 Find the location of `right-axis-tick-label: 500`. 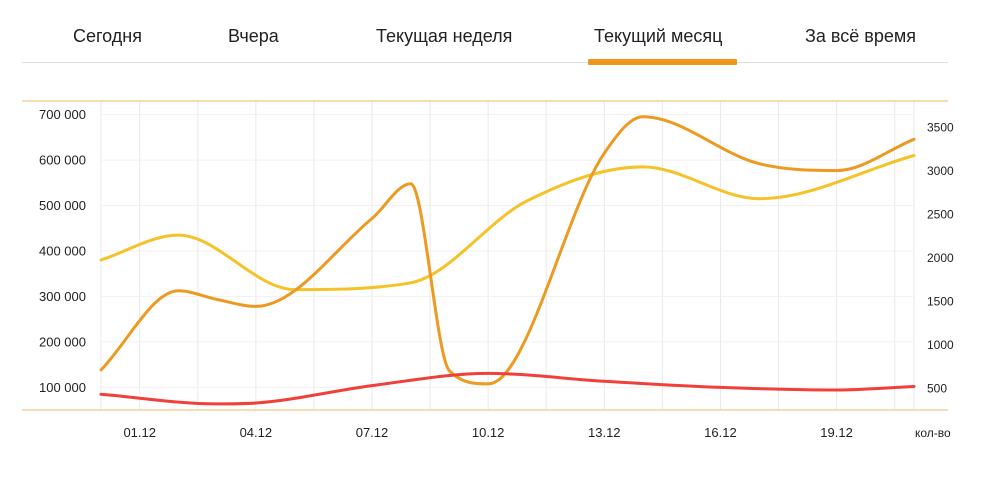

right-axis-tick-label: 500 is located at coordinates (937, 389).